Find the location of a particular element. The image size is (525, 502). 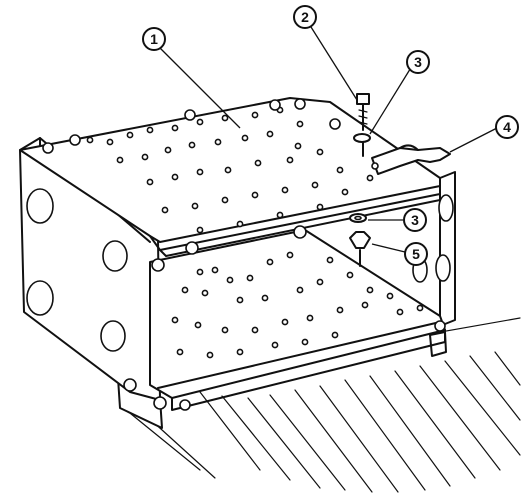

lower-washer-part is located at coordinates (358, 218).